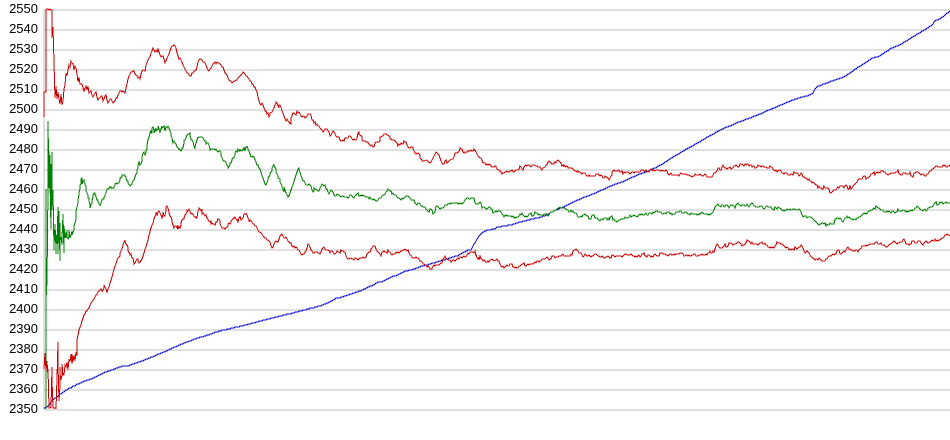 The height and width of the screenshot is (440, 950). I want to click on svg-text: 2520, so click(23, 68).